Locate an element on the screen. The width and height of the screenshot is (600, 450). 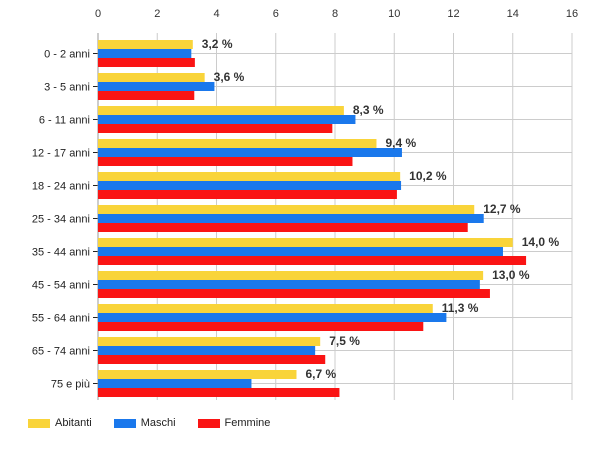
x-tick-label: 12 is located at coordinates (453, 14).